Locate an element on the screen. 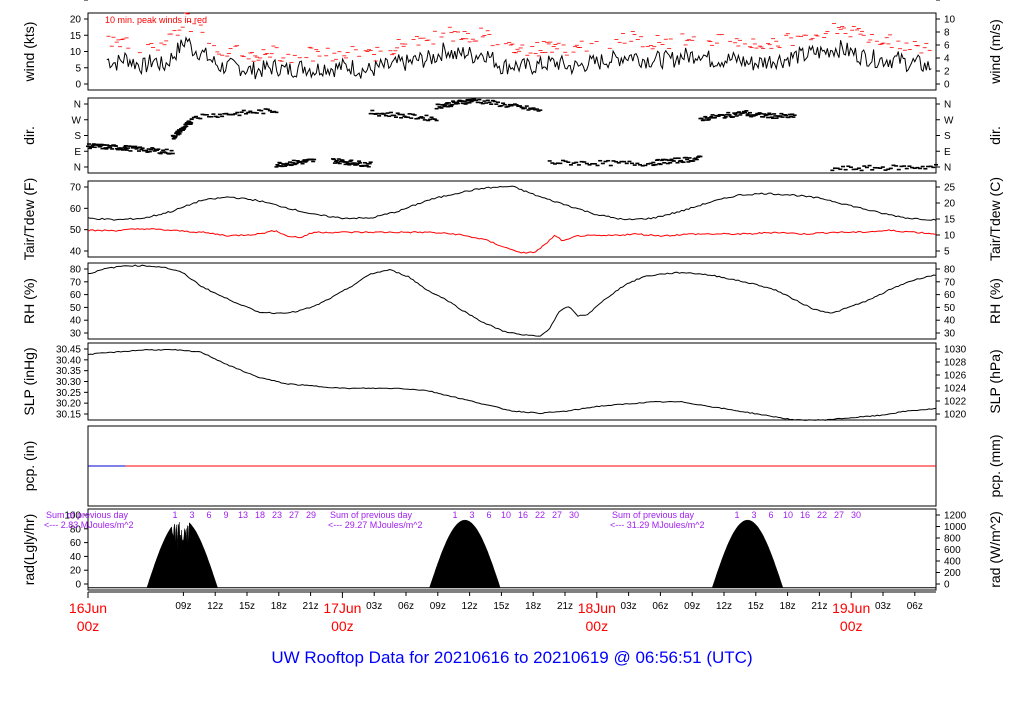  rh-series-rh is located at coordinates (512, 300).